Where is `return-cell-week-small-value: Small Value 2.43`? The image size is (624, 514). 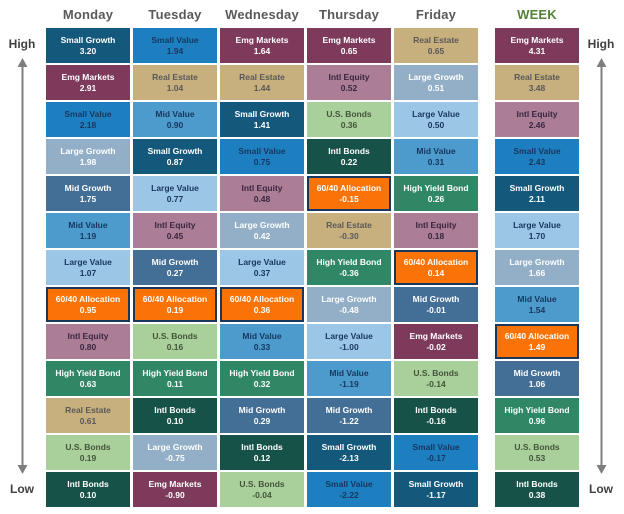
return-cell-week-small-value: Small Value 2.43 is located at coordinates (537, 156).